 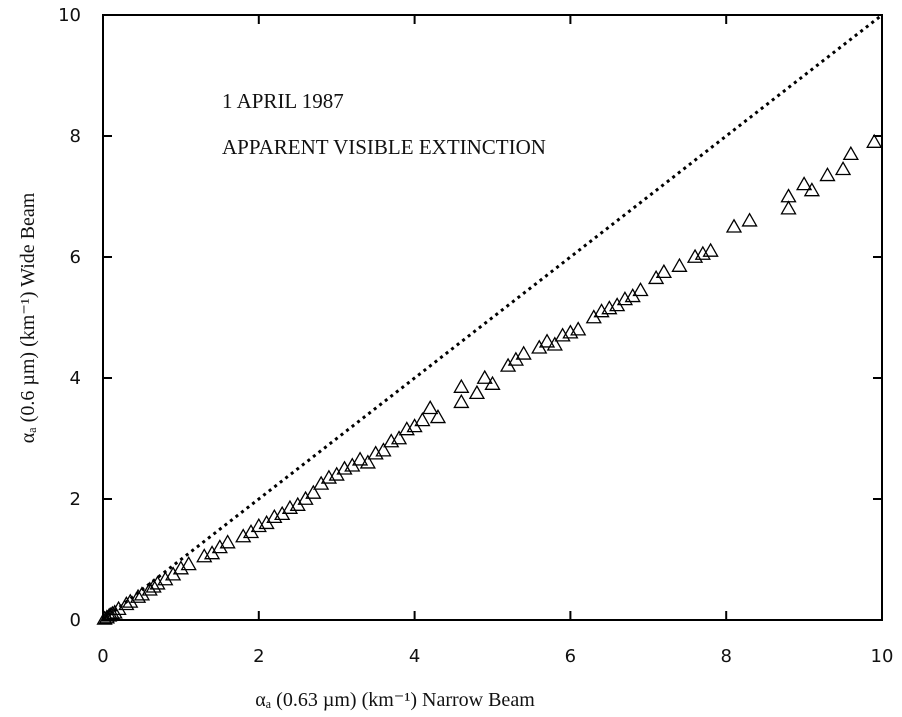 I want to click on y-tick-label: 8, so click(x=75, y=136).